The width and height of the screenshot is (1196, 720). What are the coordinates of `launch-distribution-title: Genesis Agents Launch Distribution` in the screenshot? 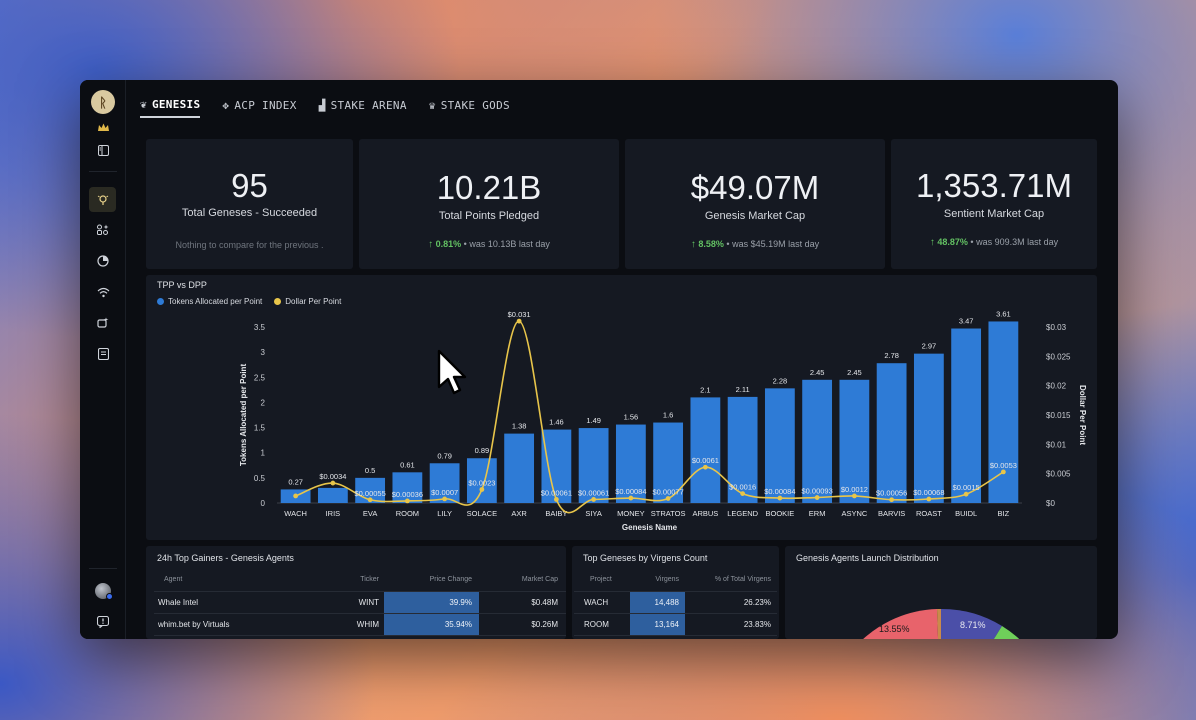 It's located at (867, 558).